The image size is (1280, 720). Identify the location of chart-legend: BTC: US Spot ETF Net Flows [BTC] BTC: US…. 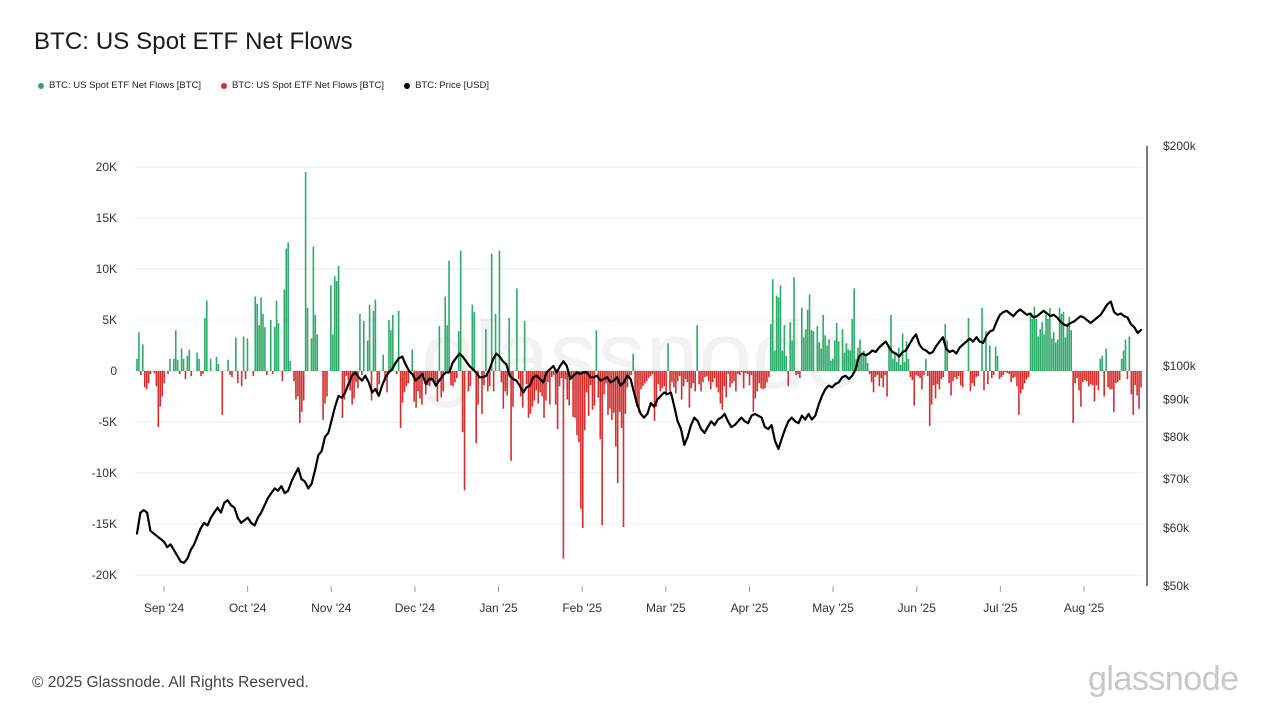
(263, 85).